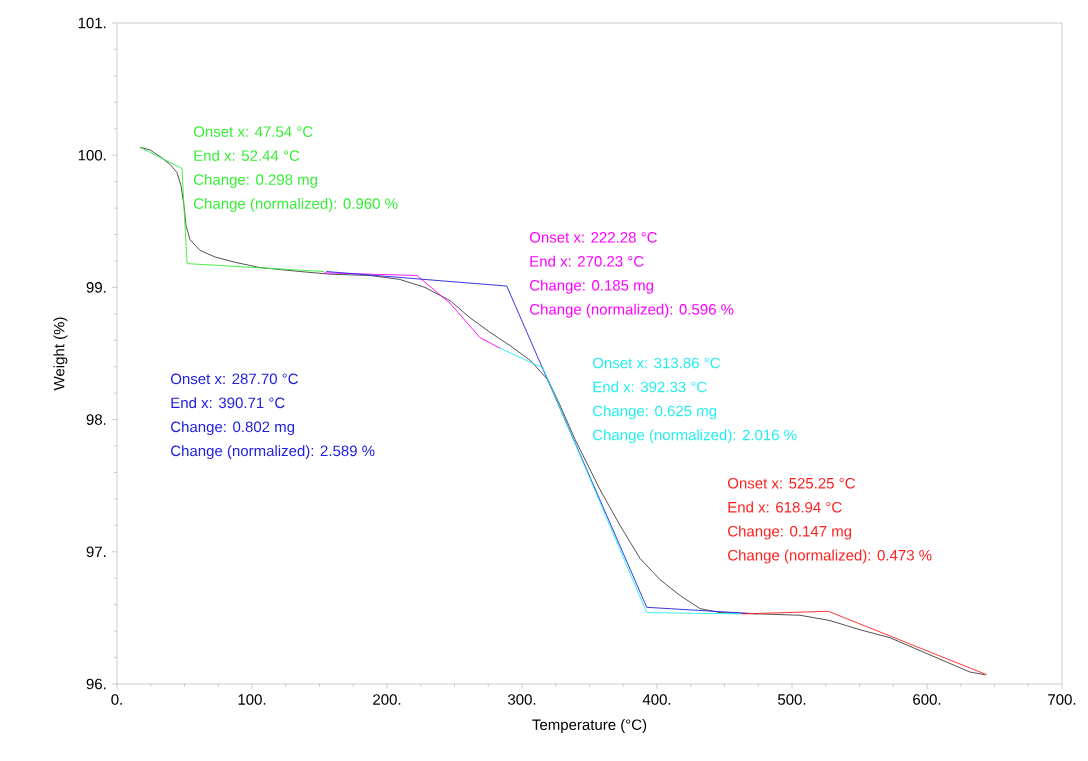 The image size is (1088, 761). What do you see at coordinates (233, 428) in the screenshot?
I see `annotation: Change: 0.802 mg` at bounding box center [233, 428].